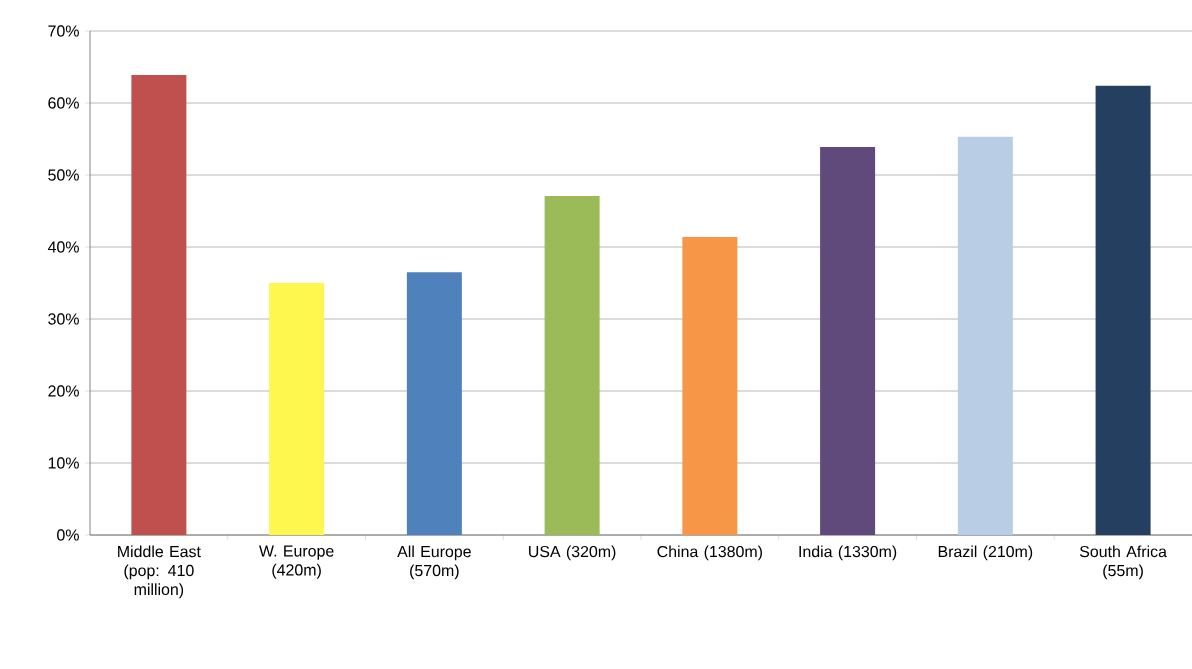  I want to click on y-tick-label: 10%, so click(63, 463).